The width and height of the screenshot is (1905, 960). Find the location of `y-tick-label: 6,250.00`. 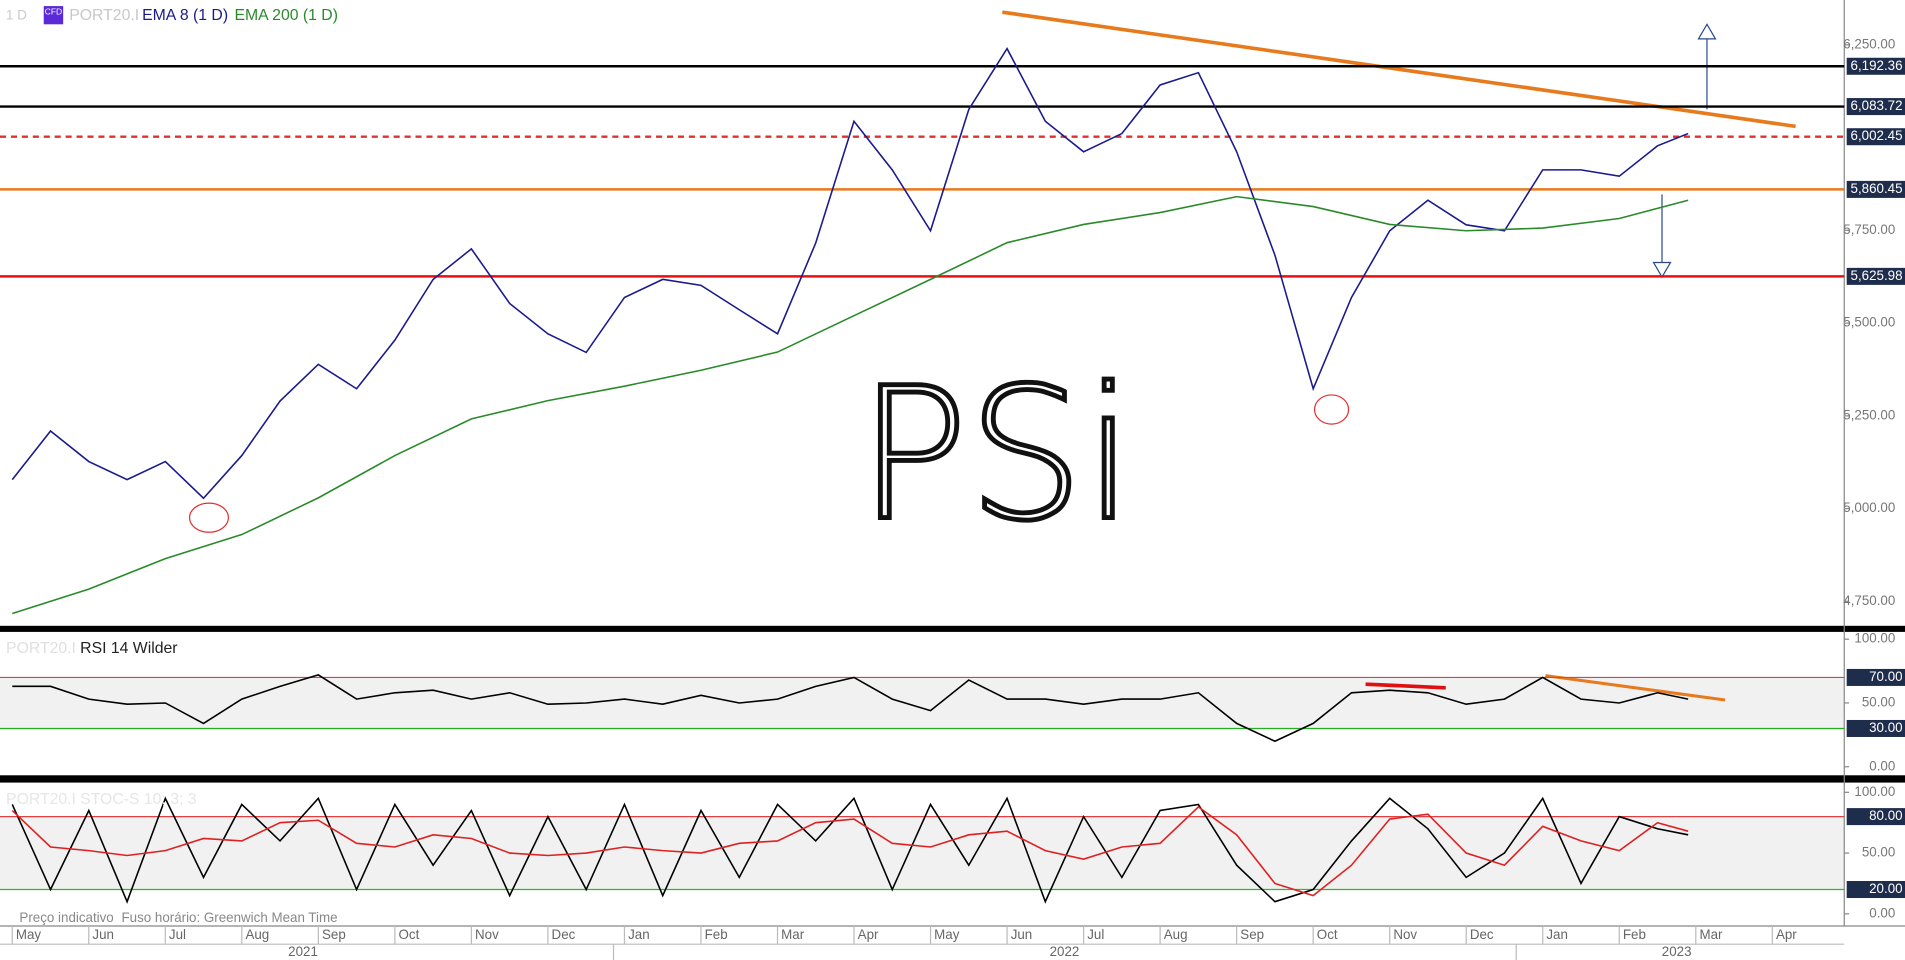

y-tick-label: 6,250.00 is located at coordinates (1869, 43).